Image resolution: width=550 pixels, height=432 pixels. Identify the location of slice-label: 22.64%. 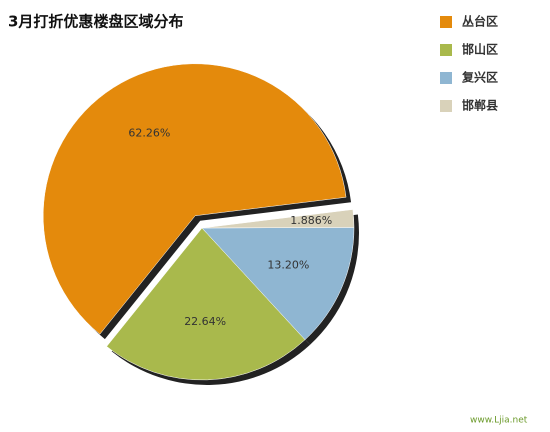
(205, 321).